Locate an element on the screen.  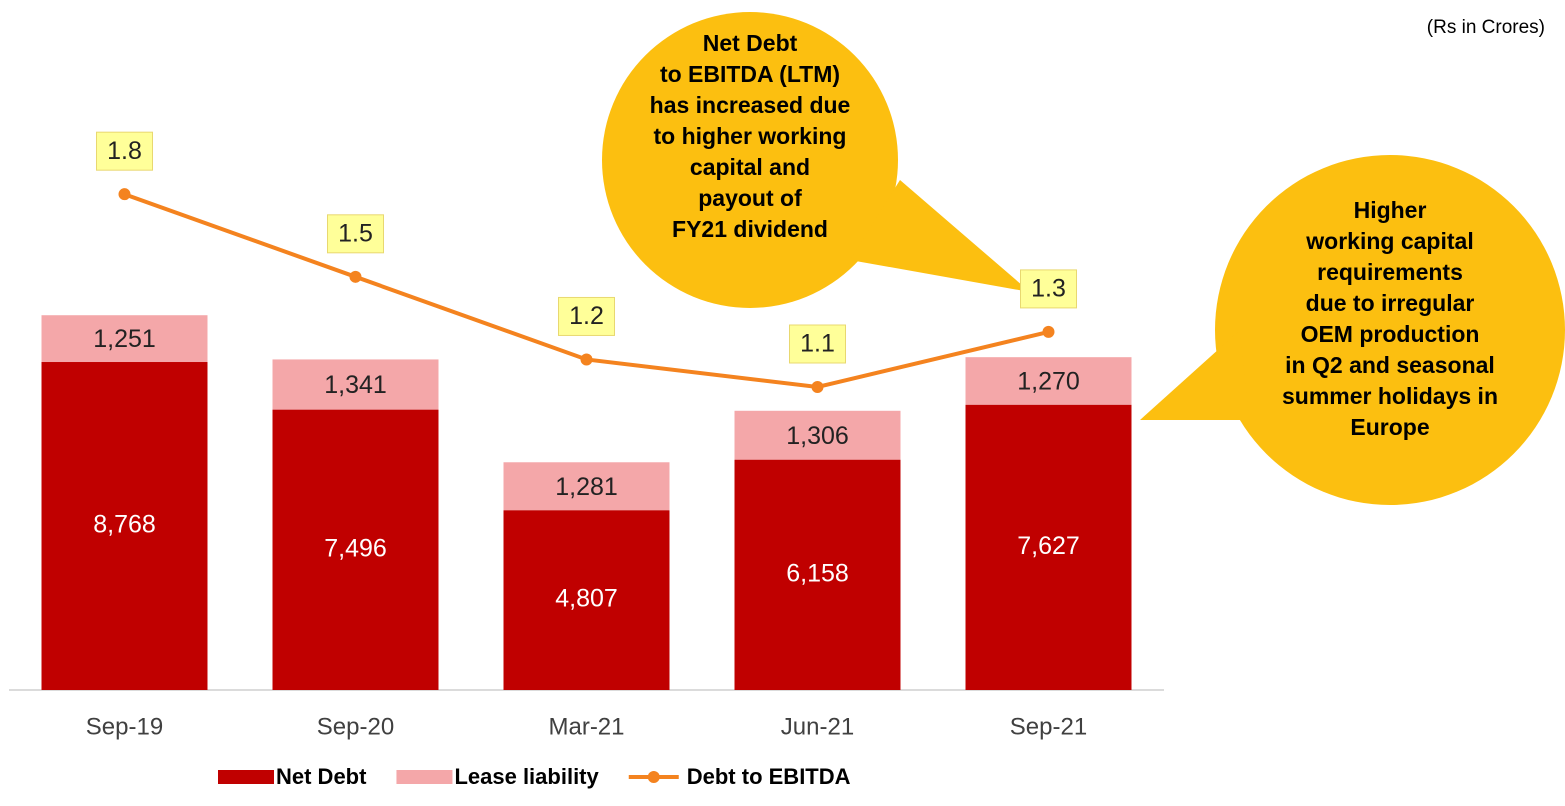
x-tick-label: Sep-19 is located at coordinates (124, 726).